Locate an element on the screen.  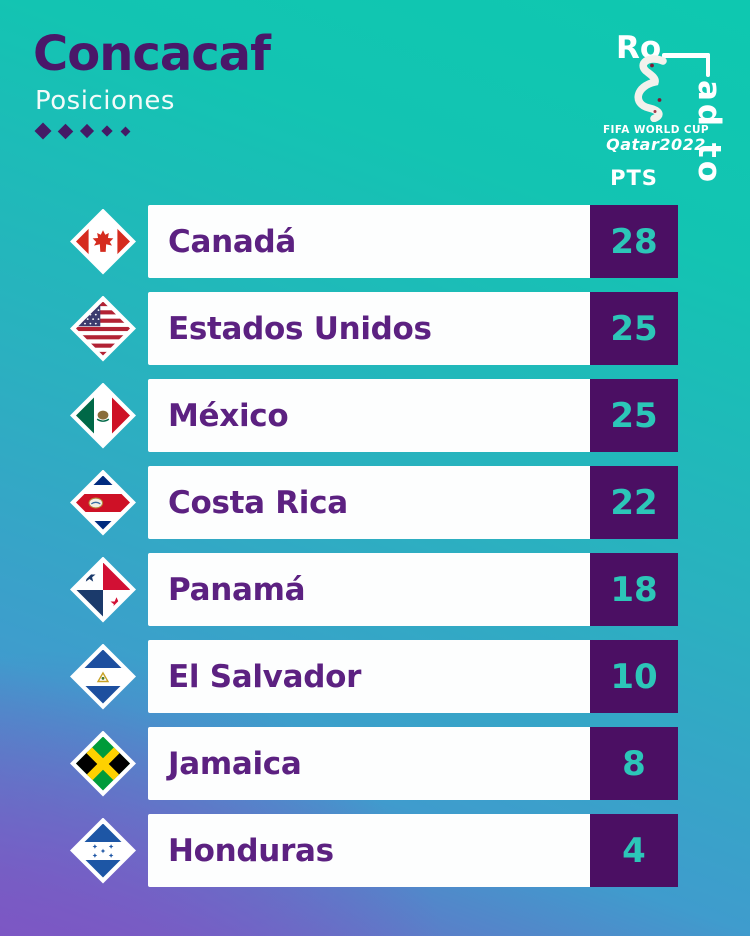
canada-flag-icon is located at coordinates (103, 241).